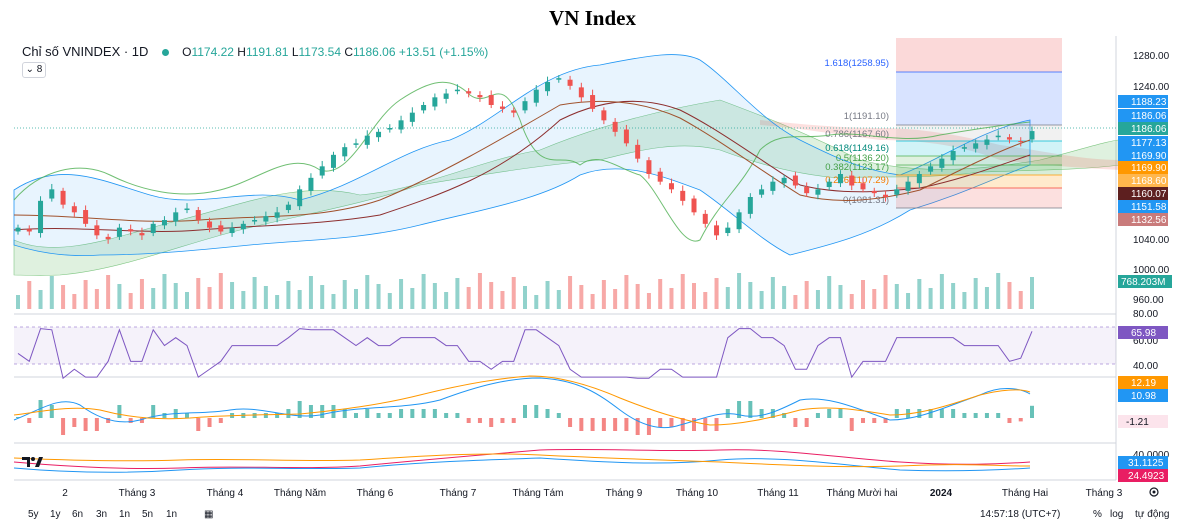 The image size is (1200, 520). Describe the element at coordinates (33, 462) in the screenshot. I see `tradingview-logo-icon` at that location.